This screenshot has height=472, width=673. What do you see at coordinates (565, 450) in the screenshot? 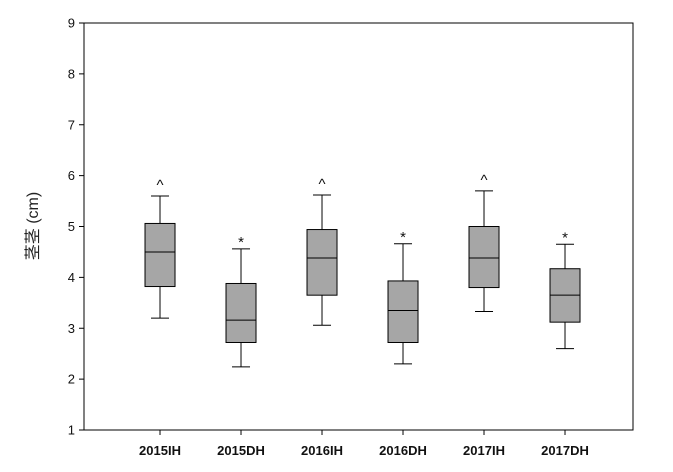
I see `x-tick-label: 2017DH` at bounding box center [565, 450].